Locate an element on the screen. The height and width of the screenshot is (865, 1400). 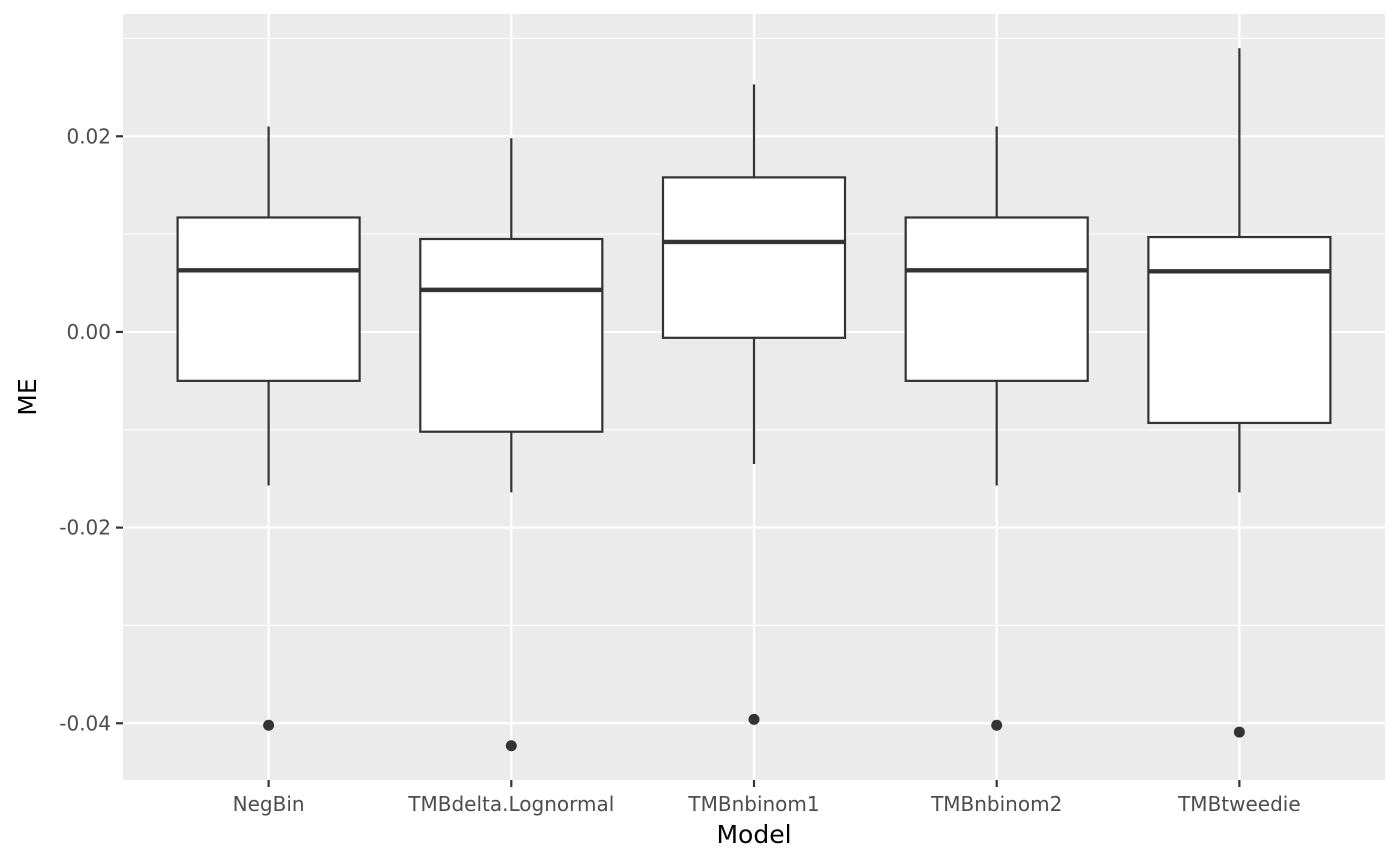
y-tick-label: -0.02 is located at coordinates (85, 528).